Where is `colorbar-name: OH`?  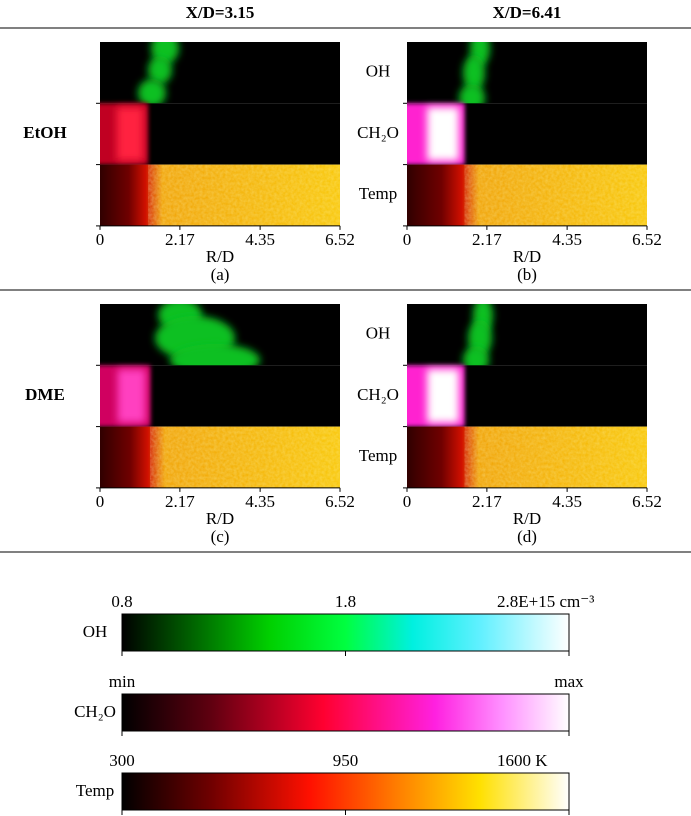 colorbar-name: OH is located at coordinates (95, 631).